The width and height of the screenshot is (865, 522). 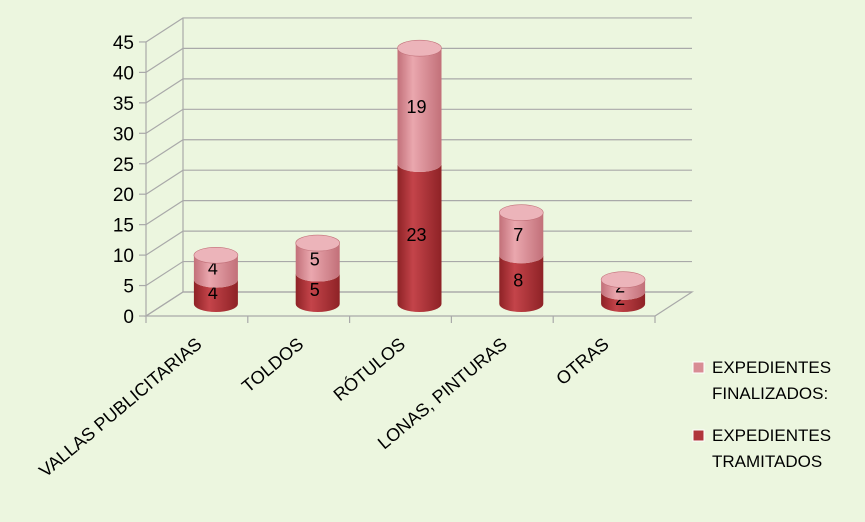 I want to click on legend-item: EXPEDIENTES TRAMITADOS, so click(x=761, y=448).